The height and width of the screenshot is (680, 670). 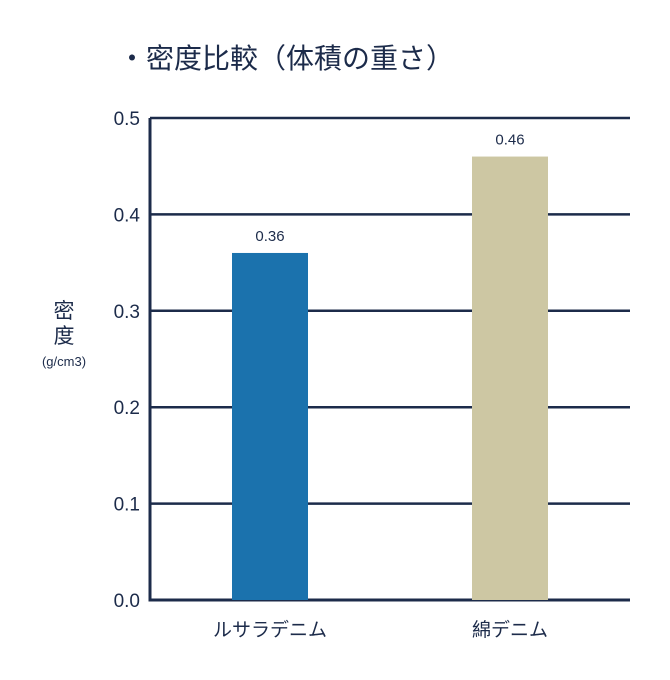 I want to click on bar-value-label: 0.36, so click(x=269, y=236).